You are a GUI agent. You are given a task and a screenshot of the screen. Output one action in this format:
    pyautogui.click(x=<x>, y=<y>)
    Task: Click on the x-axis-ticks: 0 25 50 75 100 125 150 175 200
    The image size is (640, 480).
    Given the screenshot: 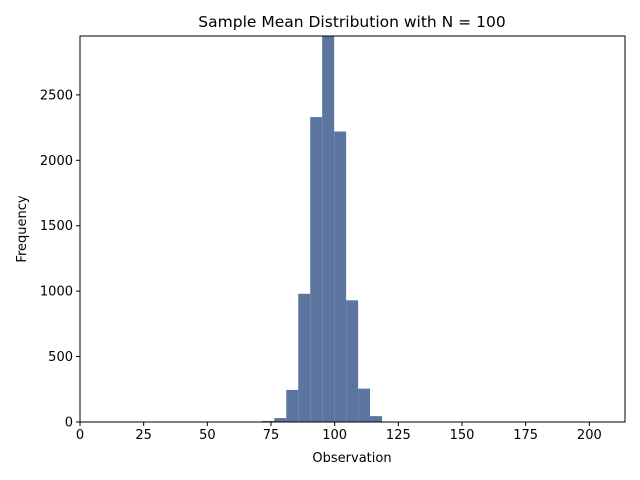 What is the action you would take?
    pyautogui.click(x=339, y=432)
    